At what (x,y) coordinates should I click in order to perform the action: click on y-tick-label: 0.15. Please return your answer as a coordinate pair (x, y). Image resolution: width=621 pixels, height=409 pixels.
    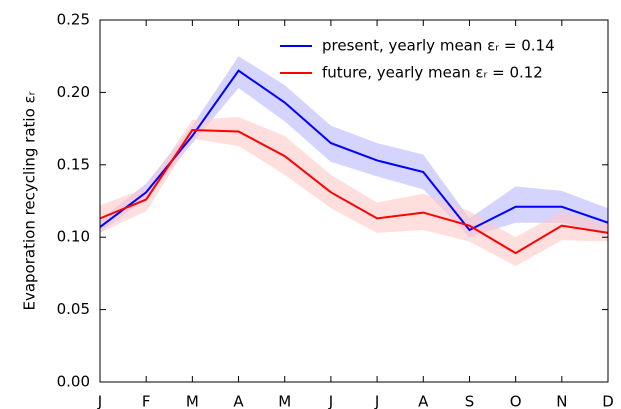
    Looking at the image, I should click on (73, 164).